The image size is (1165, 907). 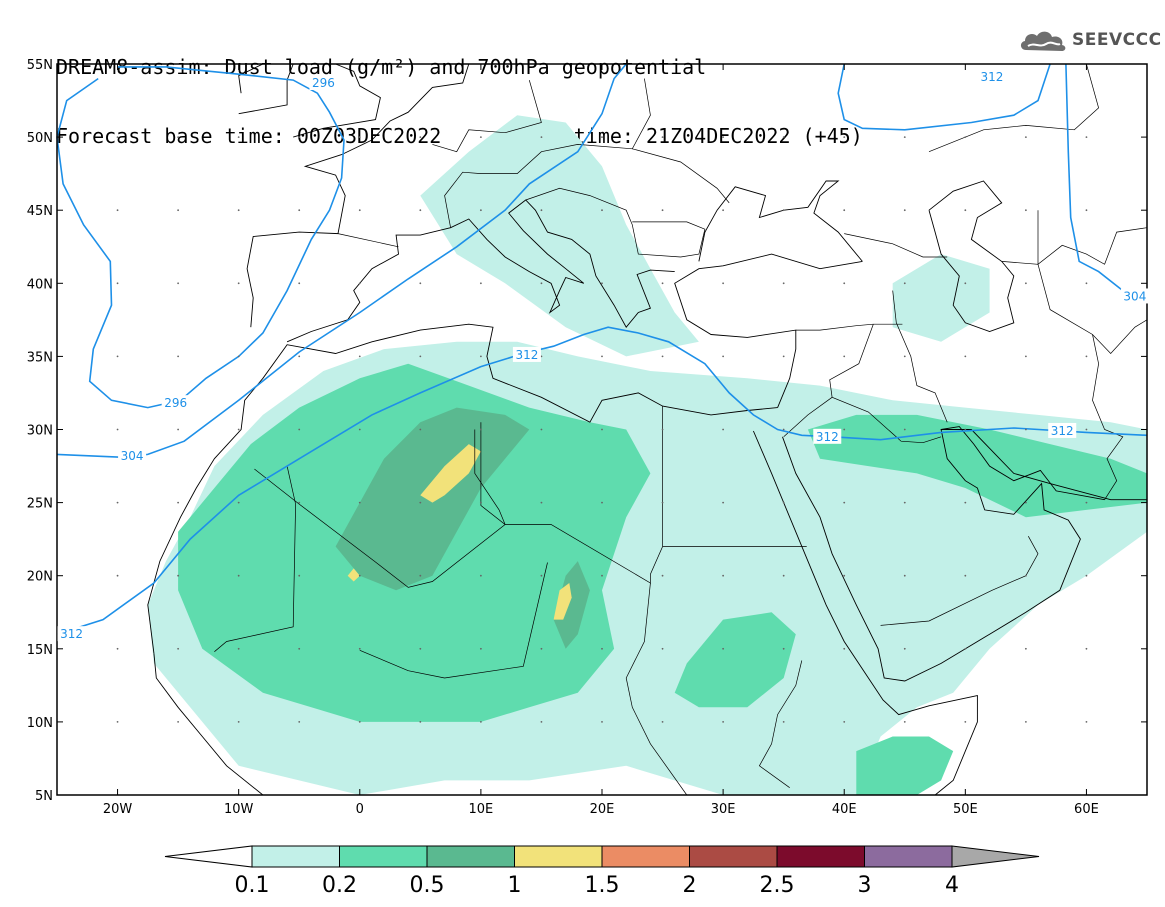 I want to click on coast-britain, so click(x=337, y=100).